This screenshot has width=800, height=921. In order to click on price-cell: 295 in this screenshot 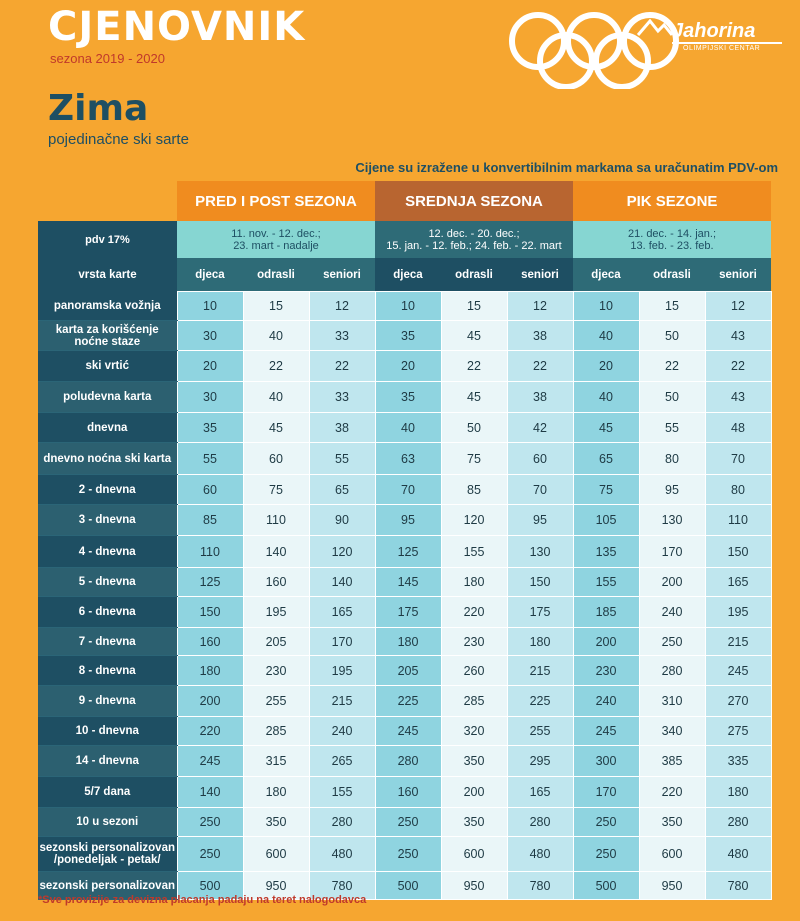, I will do `click(540, 761)`.